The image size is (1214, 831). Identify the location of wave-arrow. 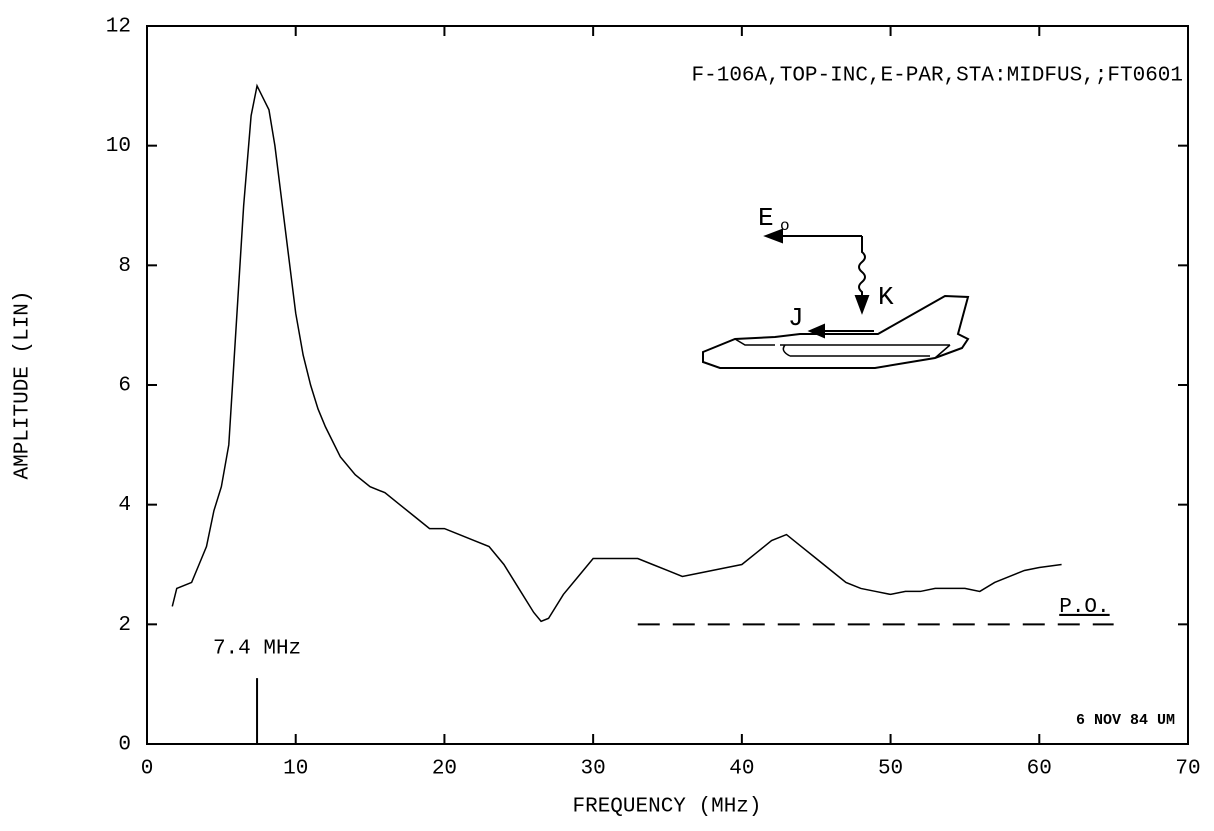
(862, 268).